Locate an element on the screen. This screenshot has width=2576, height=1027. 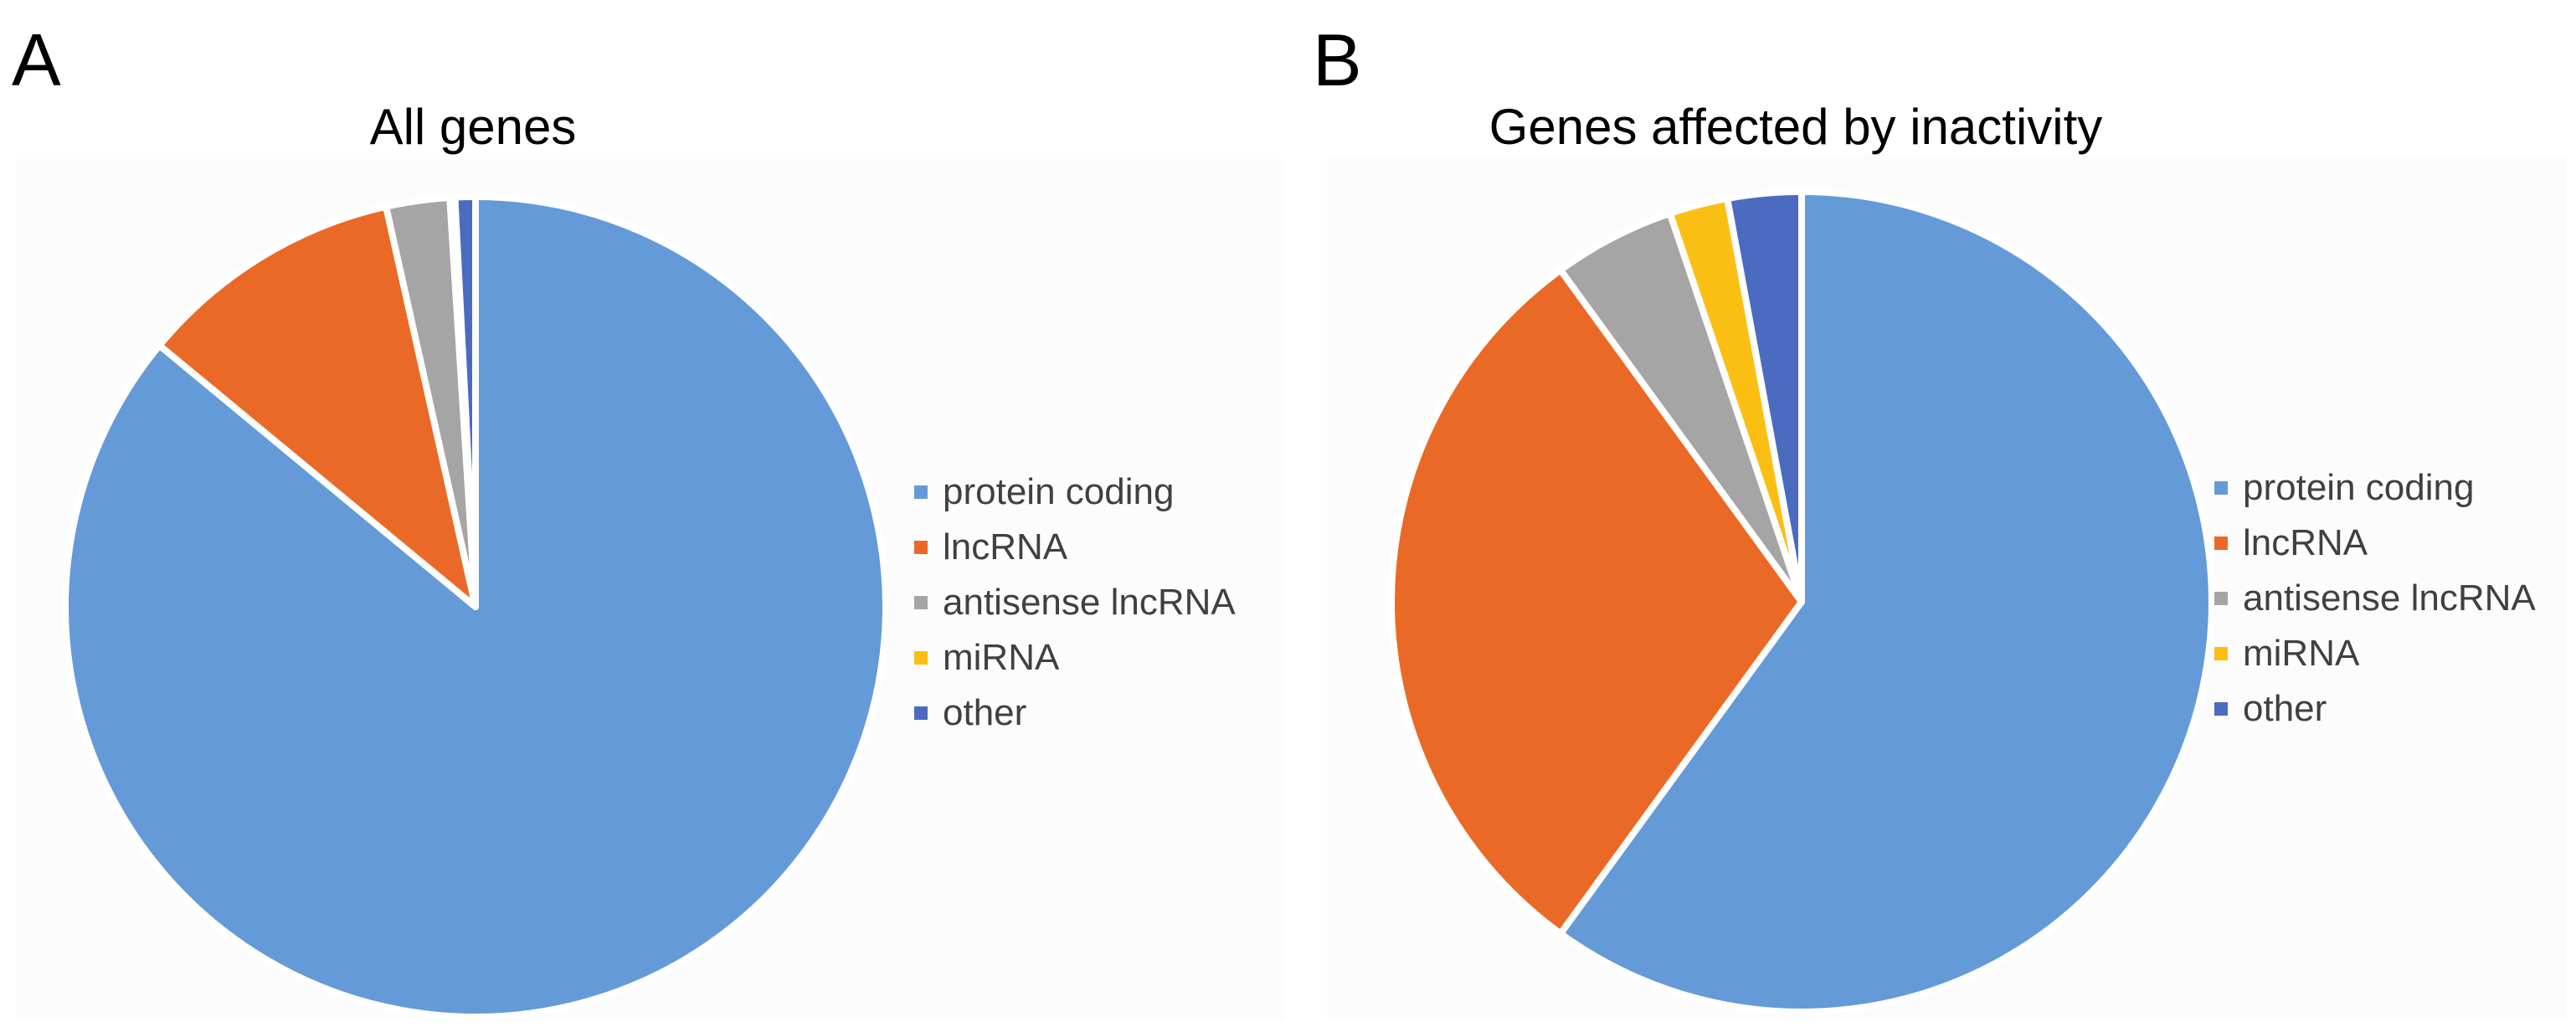
panel-label: B is located at coordinates (1338, 60).